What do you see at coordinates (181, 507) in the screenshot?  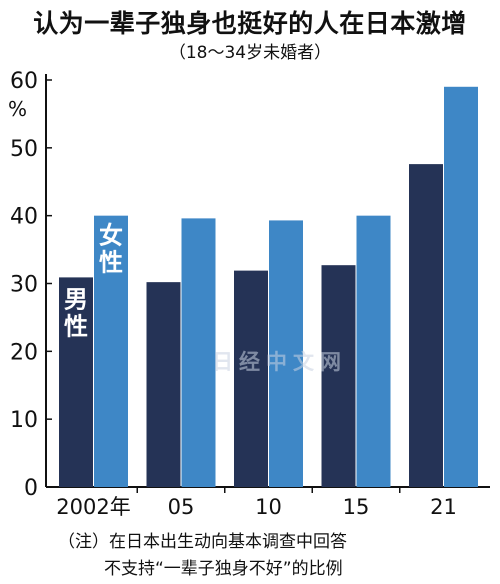 I see `x-tick-label: 05` at bounding box center [181, 507].